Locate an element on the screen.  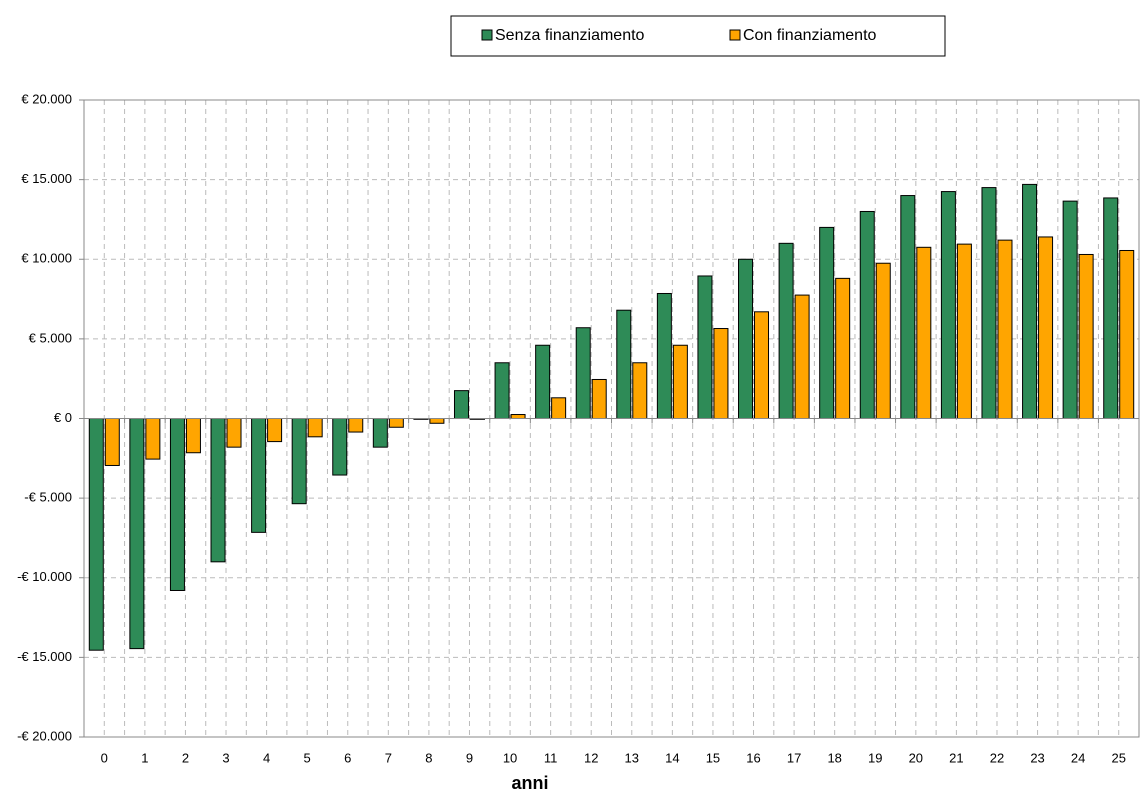
x-tick-label: 16 is located at coordinates (753, 757).